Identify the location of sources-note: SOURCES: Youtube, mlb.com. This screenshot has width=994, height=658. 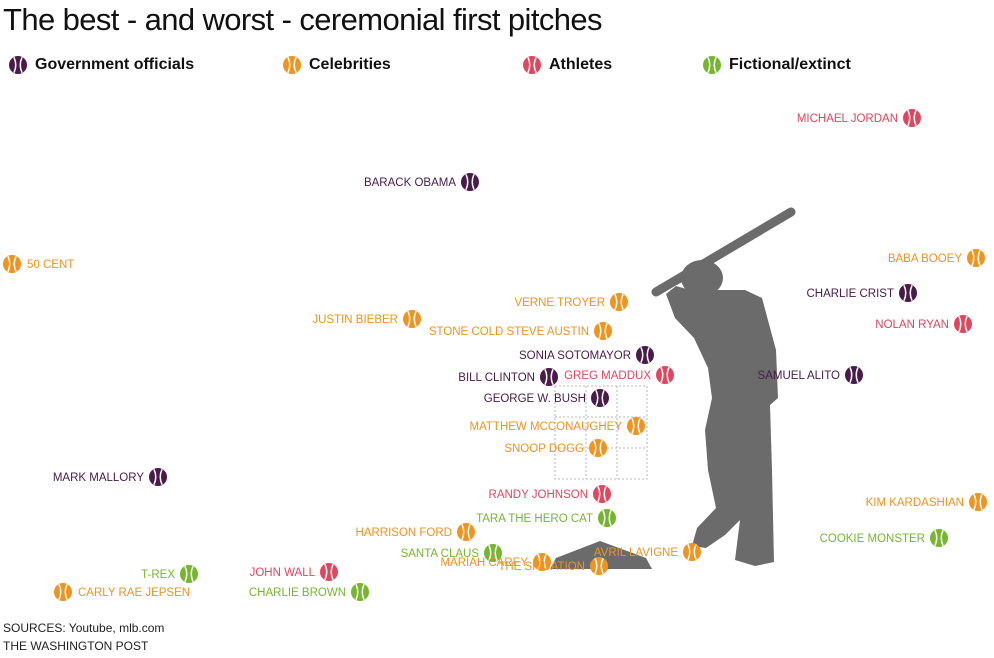
(84, 628).